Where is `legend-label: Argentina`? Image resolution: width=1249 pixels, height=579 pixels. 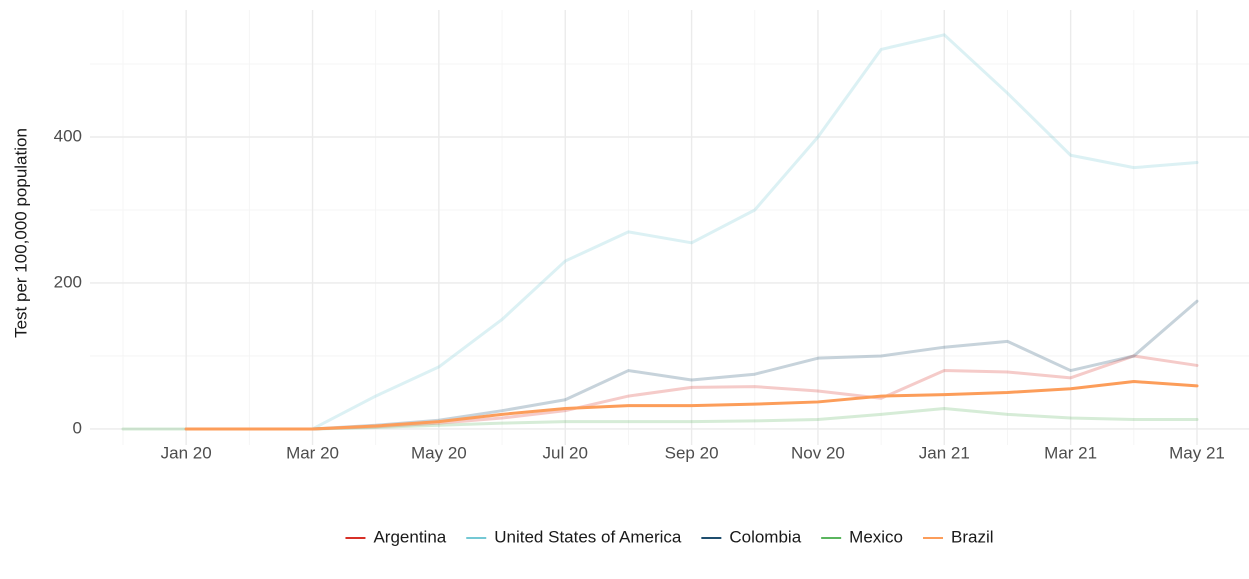
legend-label: Argentina is located at coordinates (409, 536).